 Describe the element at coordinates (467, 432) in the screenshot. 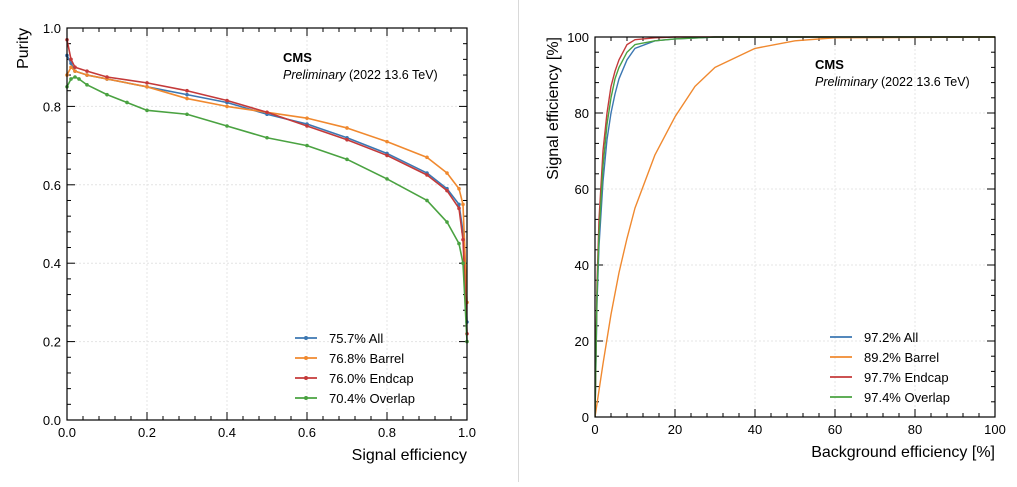

I see `x-tick-label: 1.0` at that location.